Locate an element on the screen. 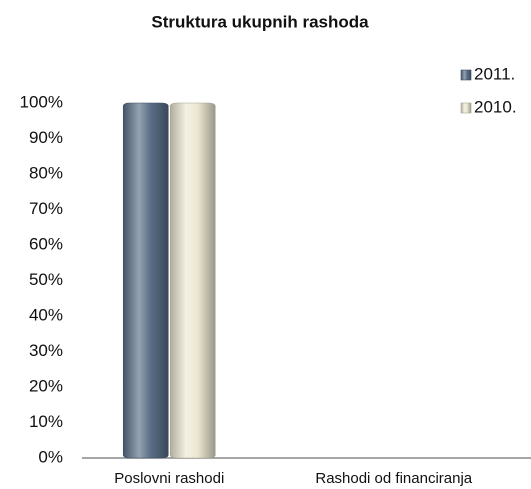 Image resolution: width=531 pixels, height=489 pixels. y-tick-label: 90% is located at coordinates (46, 137).